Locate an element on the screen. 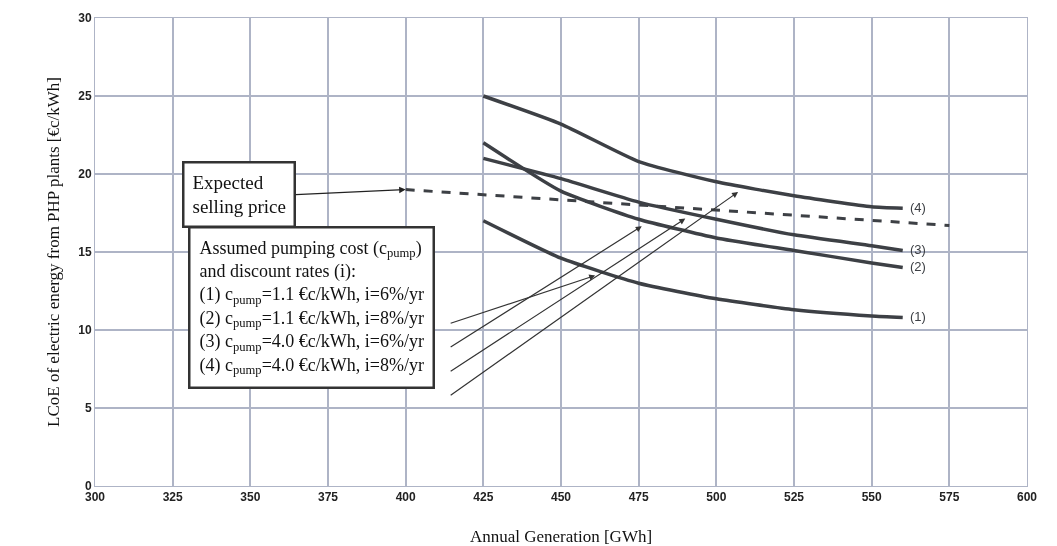 The height and width of the screenshot is (546, 1057). x-tick-label: 375 is located at coordinates (328, 497).